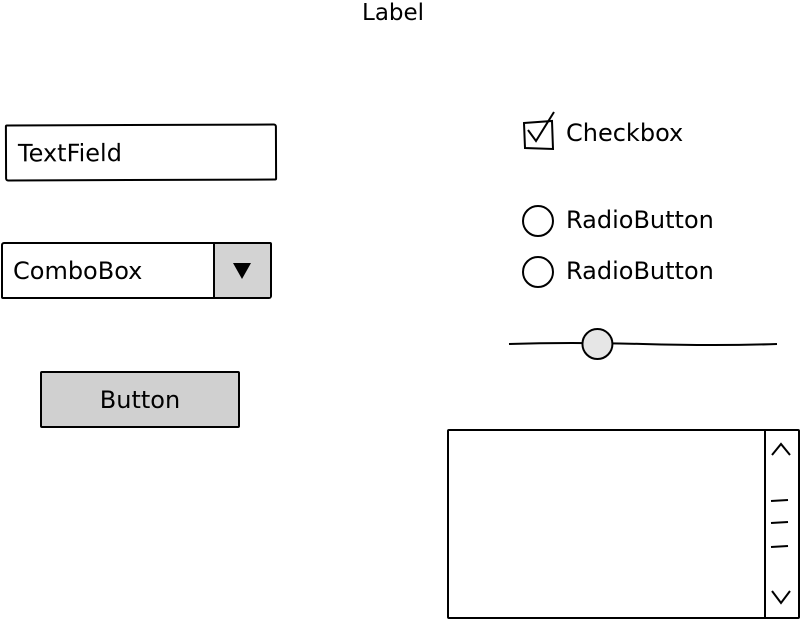  Describe the element at coordinates (625, 133) in the screenshot. I see `checkbox-label: Checkbox` at that location.